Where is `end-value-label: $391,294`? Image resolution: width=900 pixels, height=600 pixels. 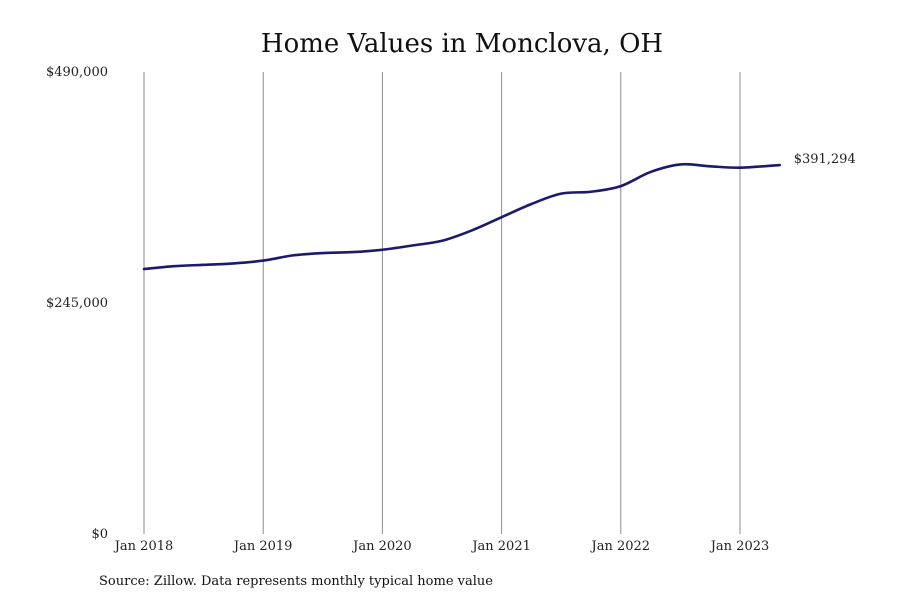
end-value-label: $391,294 is located at coordinates (825, 159).